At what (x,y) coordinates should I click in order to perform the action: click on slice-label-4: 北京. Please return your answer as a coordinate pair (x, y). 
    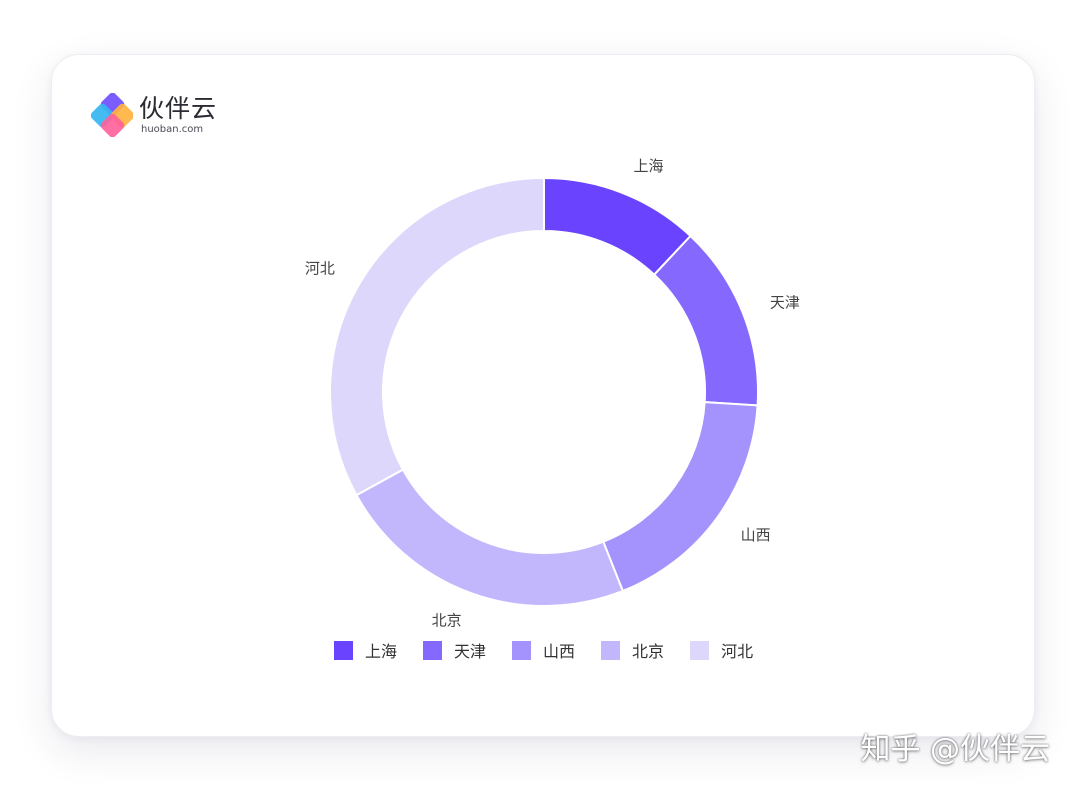
    Looking at the image, I should click on (447, 621).